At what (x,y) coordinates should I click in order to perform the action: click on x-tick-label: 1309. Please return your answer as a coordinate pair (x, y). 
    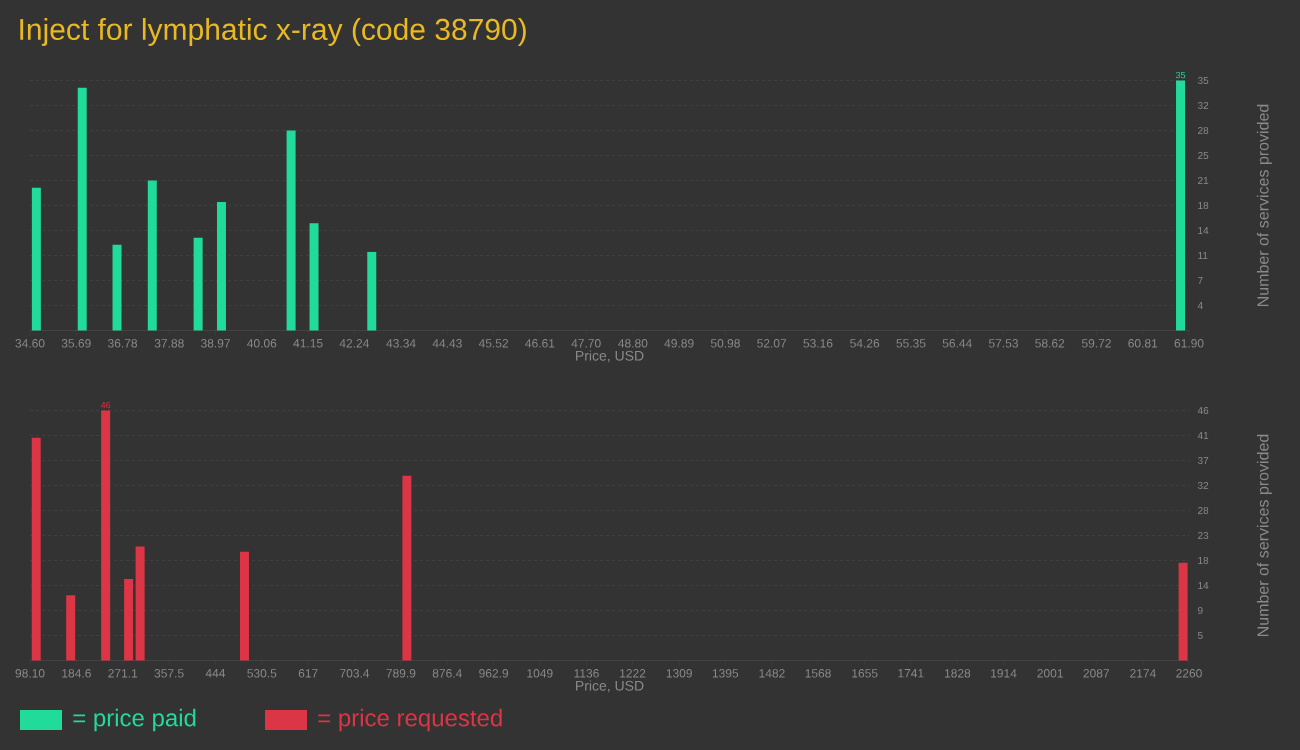
    Looking at the image, I should click on (679, 673).